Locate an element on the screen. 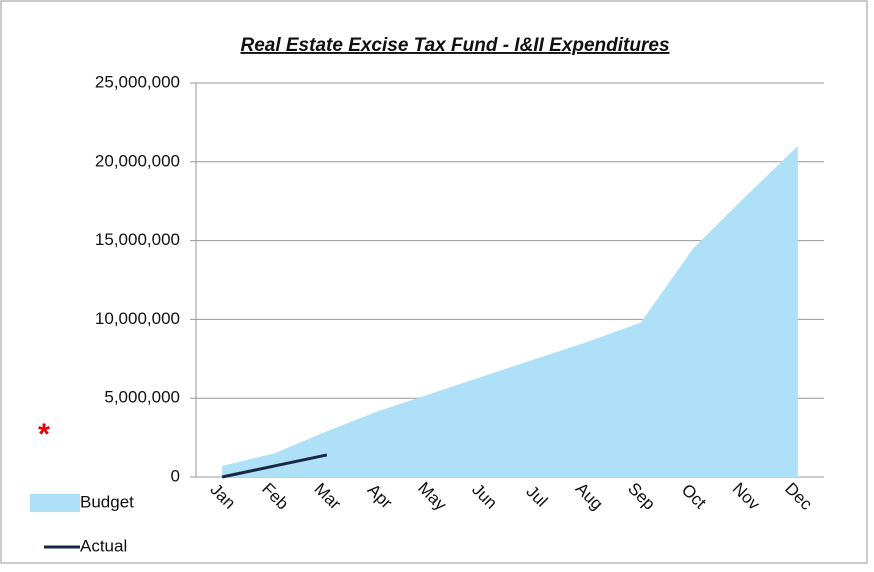 The width and height of the screenshot is (874, 572). legend-label: Actual is located at coordinates (103, 545).